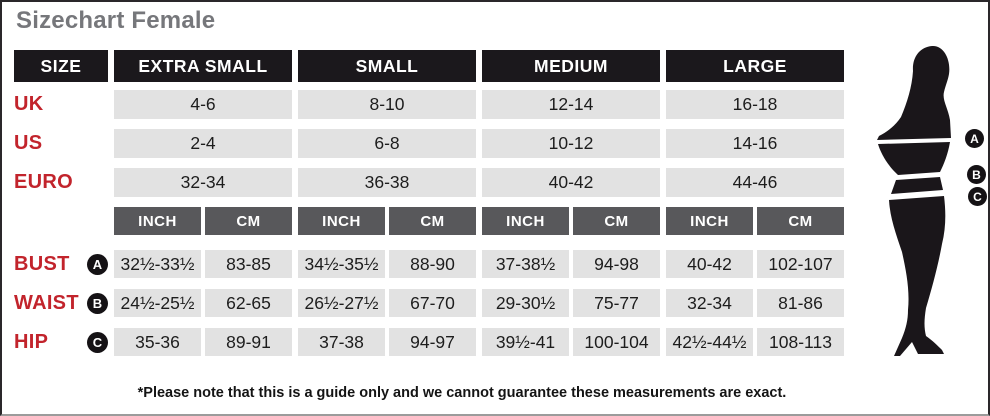 The width and height of the screenshot is (990, 416). Describe the element at coordinates (387, 66) in the screenshot. I see `column-header-small: SMALL` at that location.